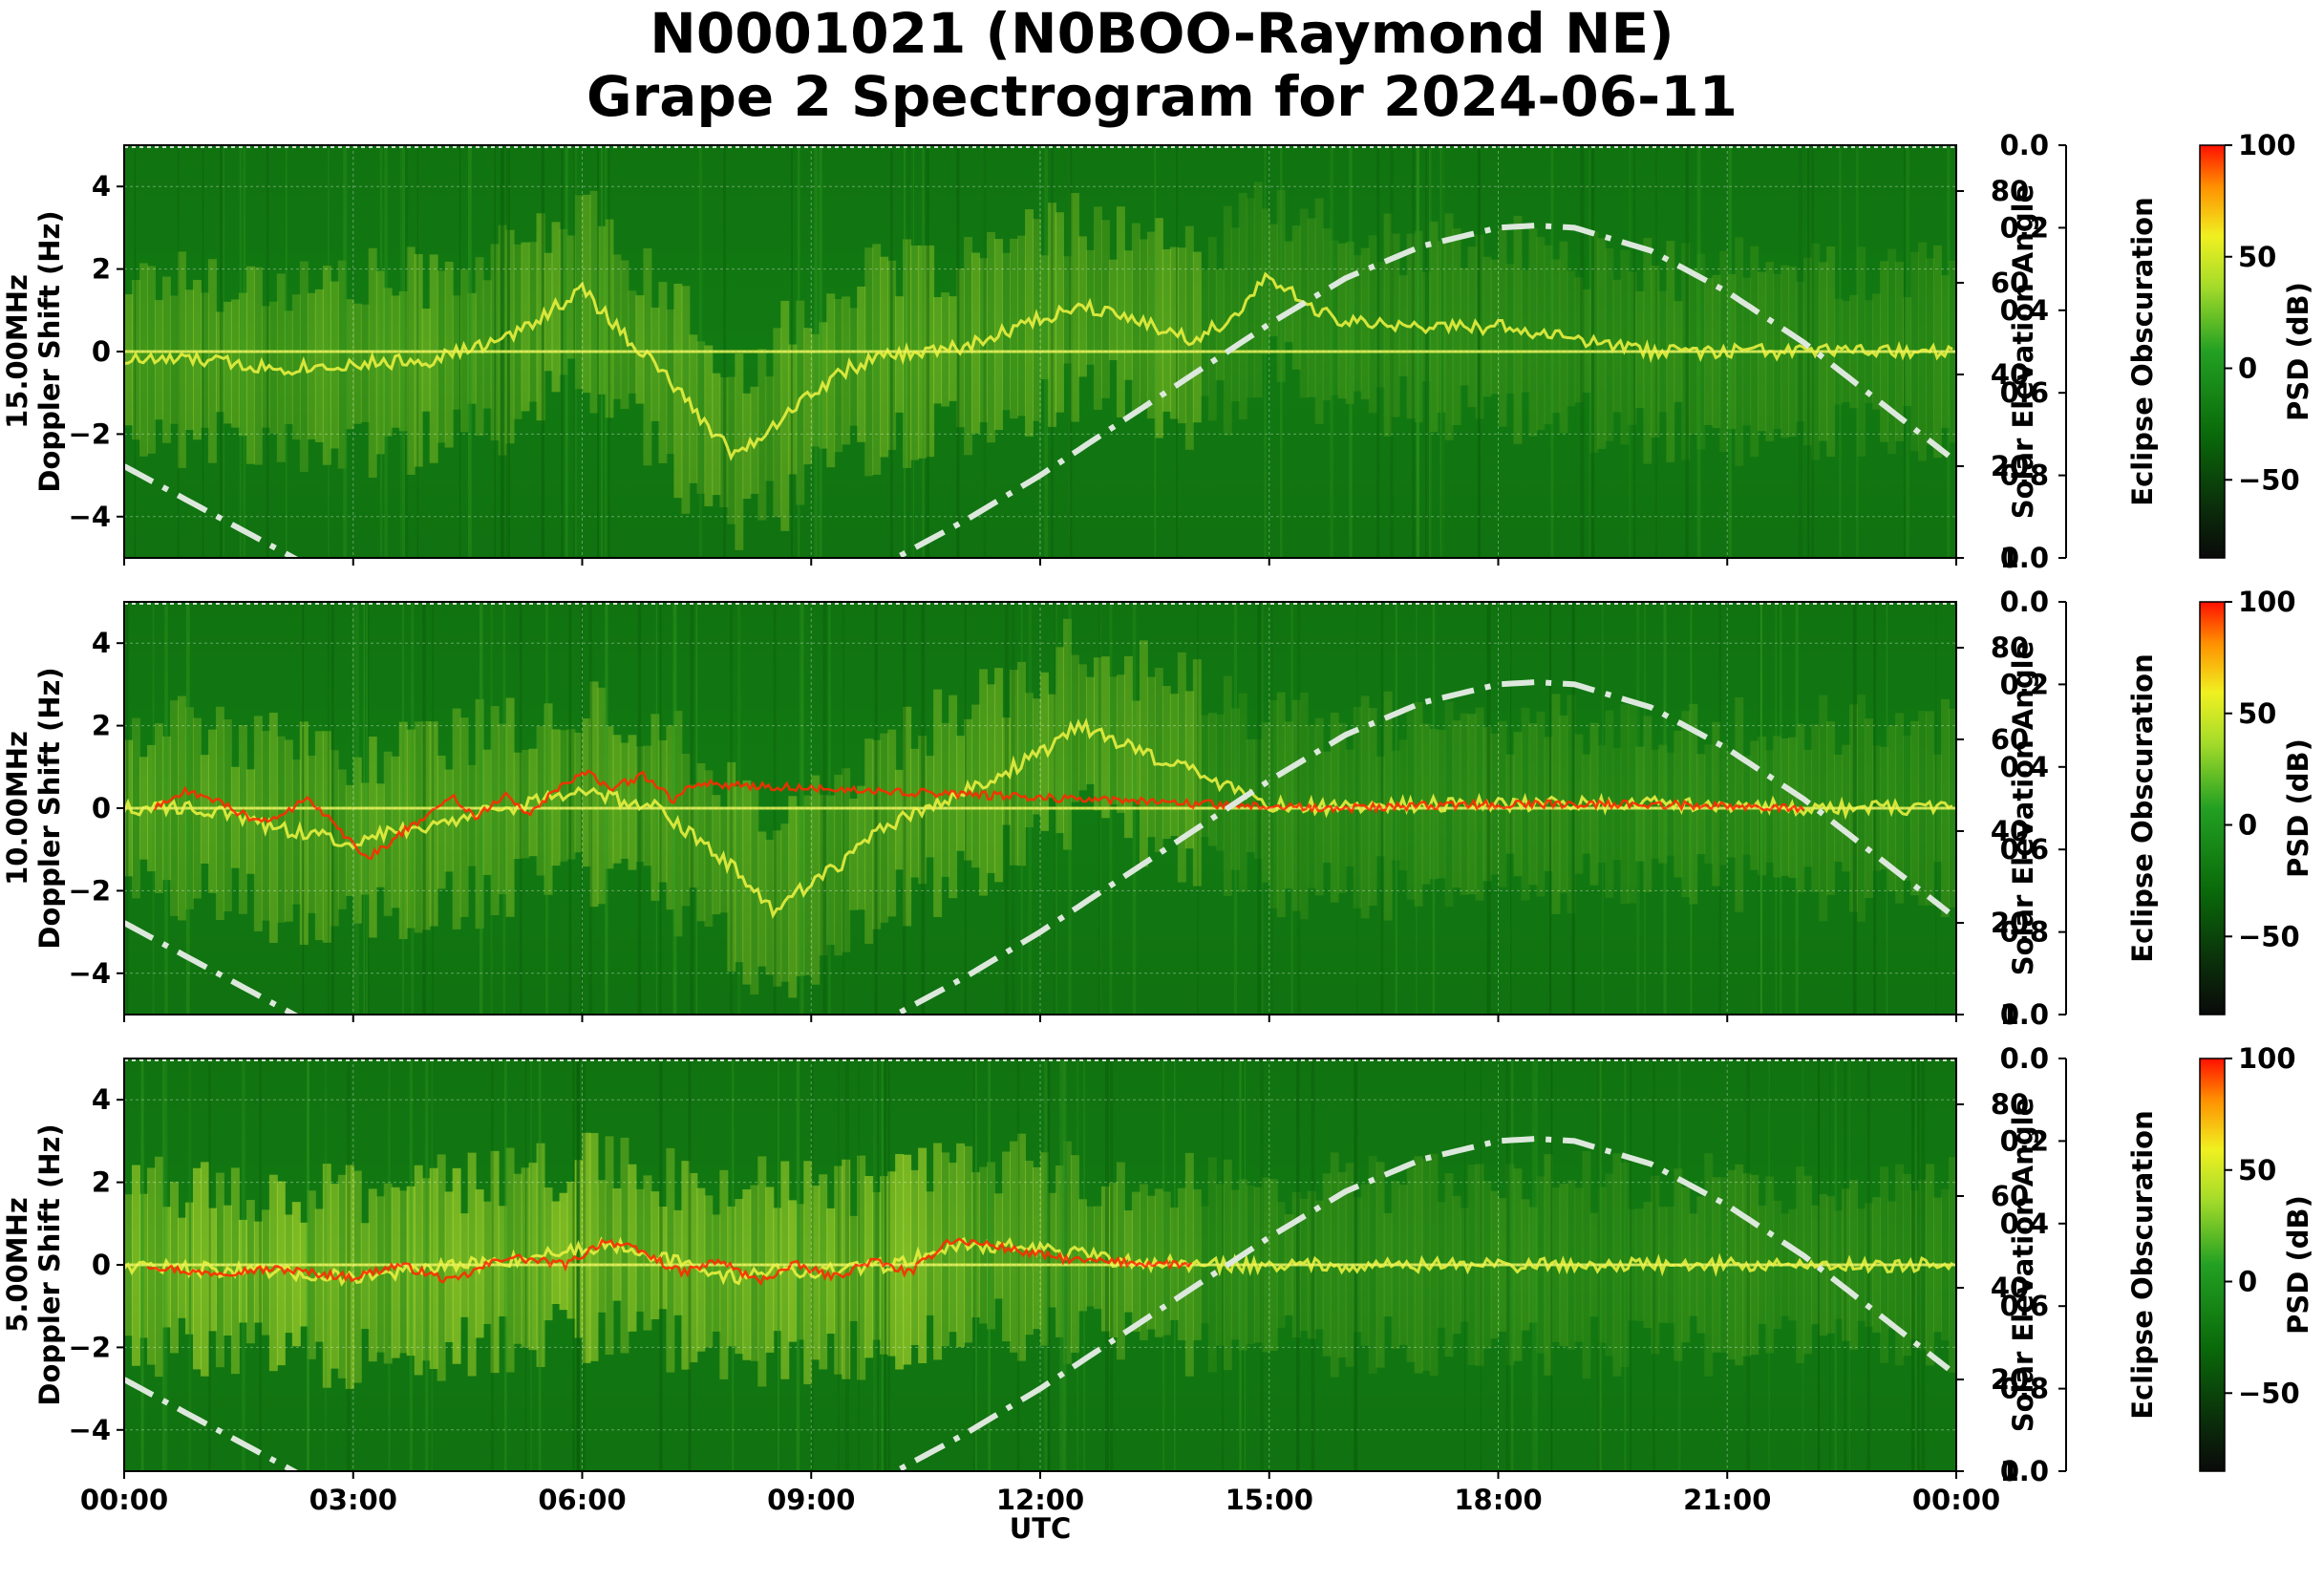 Image resolution: width=2324 pixels, height=1582 pixels. What do you see at coordinates (1498, 1500) in the screenshot?
I see `x-tick-label: 18:00` at bounding box center [1498, 1500].